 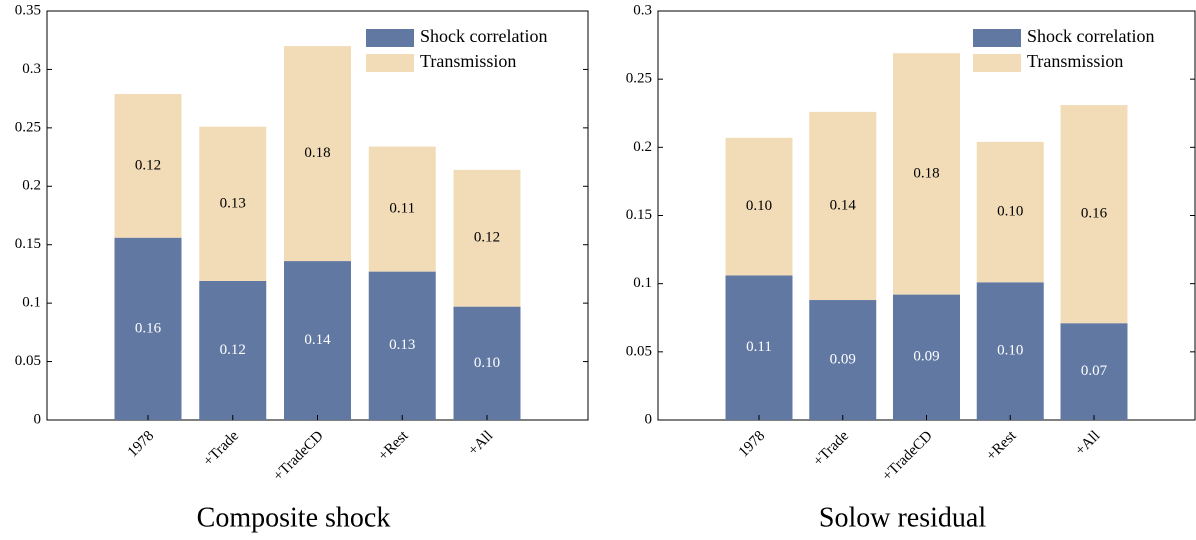 What do you see at coordinates (902, 517) in the screenshot?
I see `panel-title: Solow residual` at bounding box center [902, 517].